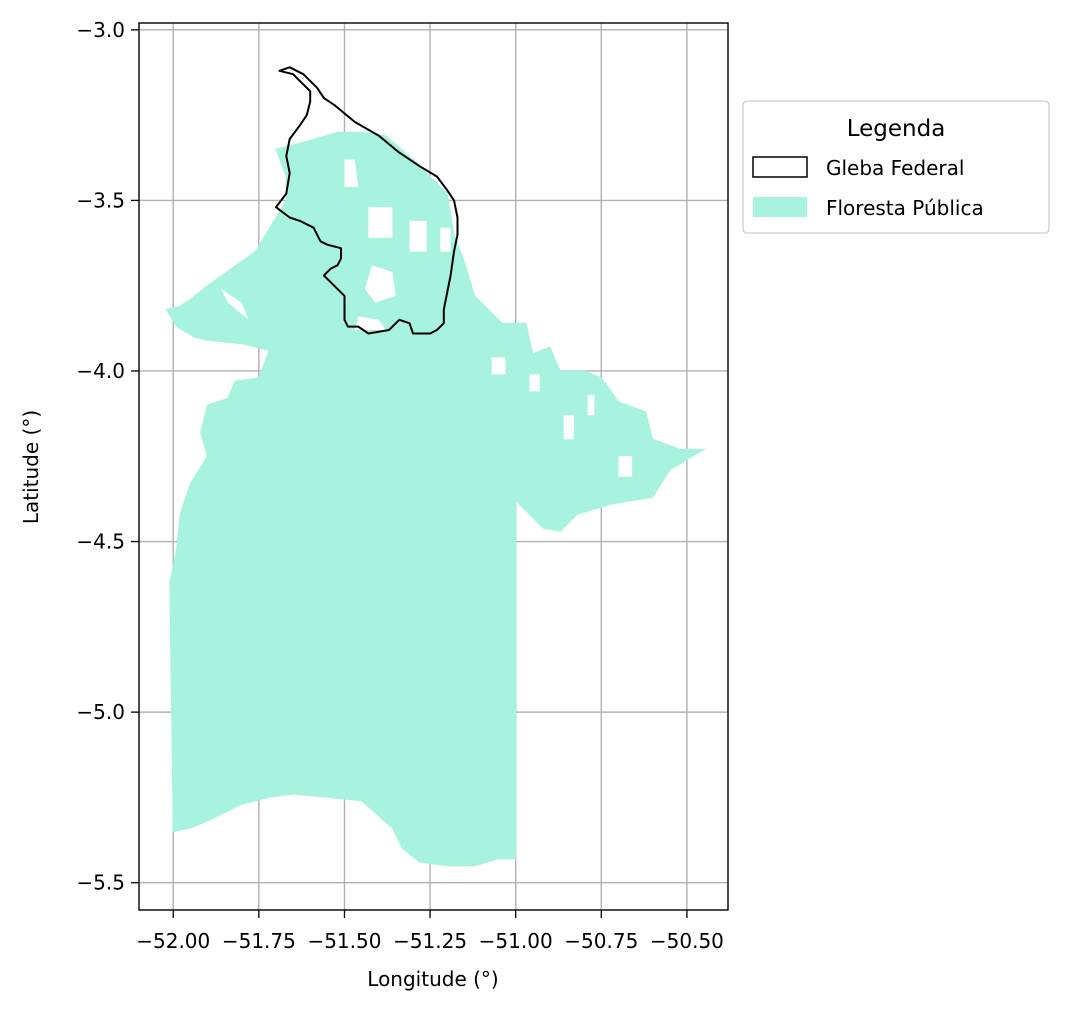  I want to click on legend-label-gleba-federal: Gleba Federal, so click(895, 168).